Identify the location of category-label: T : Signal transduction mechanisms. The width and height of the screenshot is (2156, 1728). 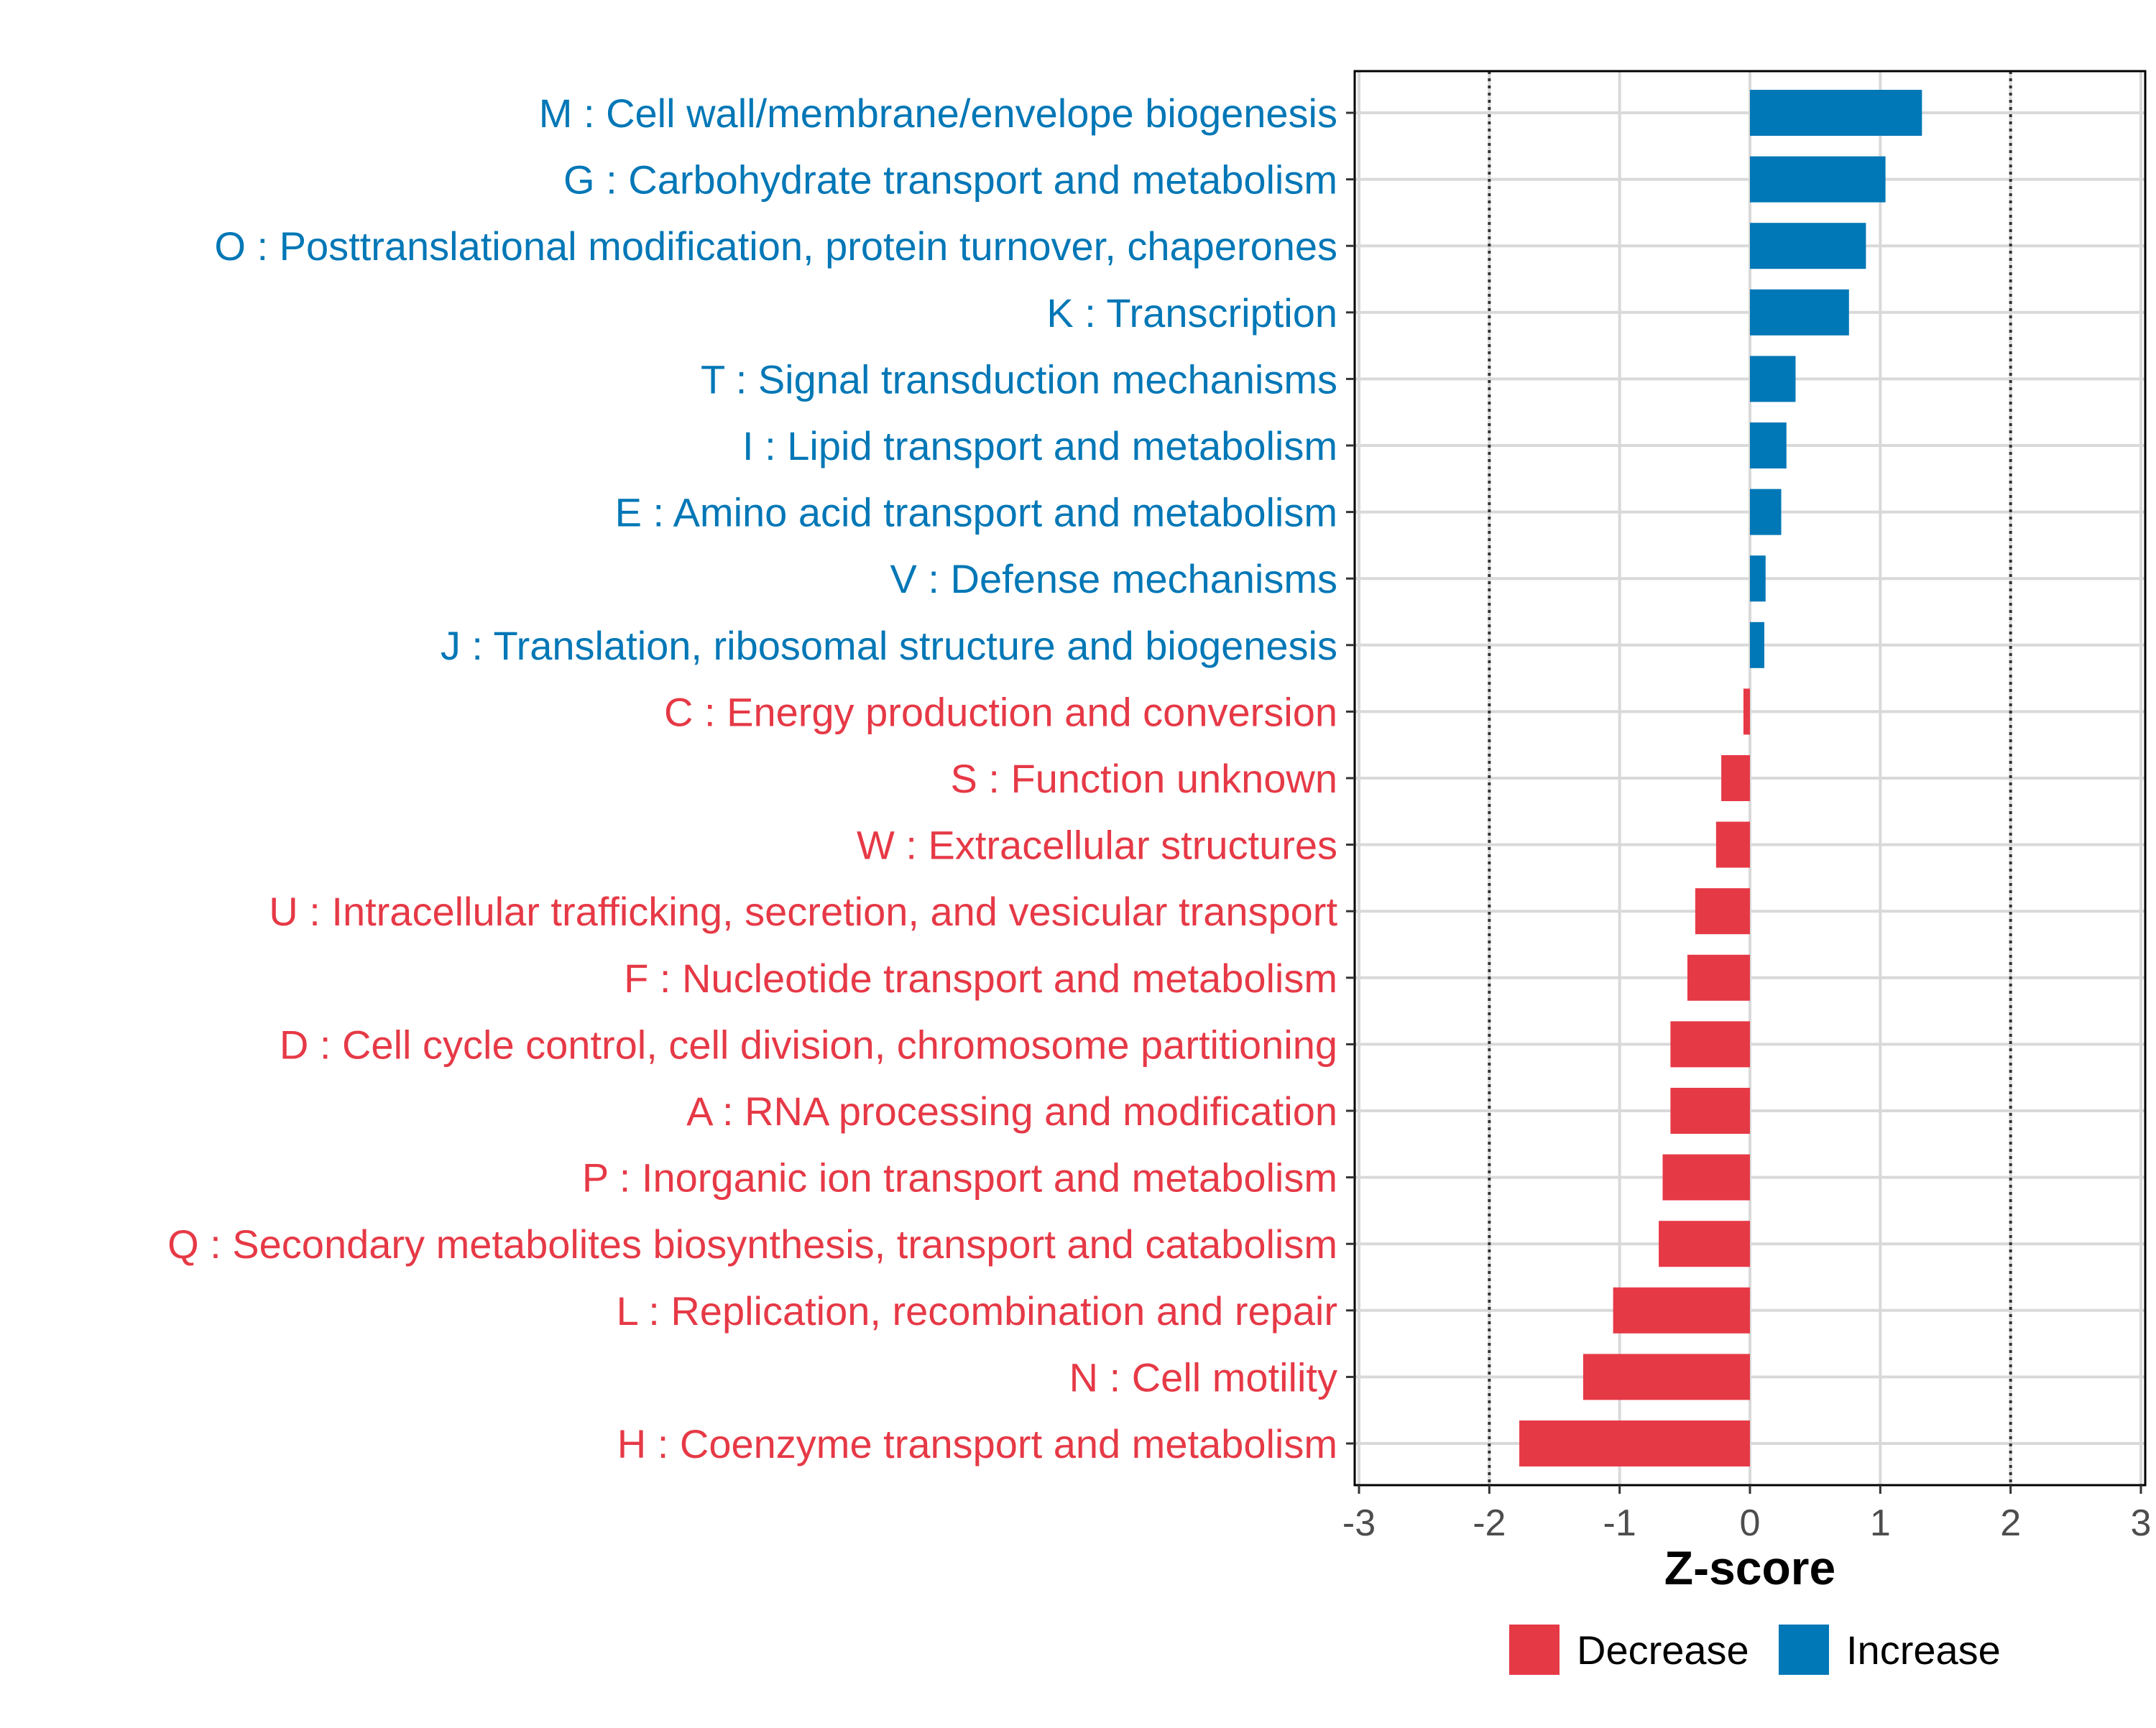
(1019, 379).